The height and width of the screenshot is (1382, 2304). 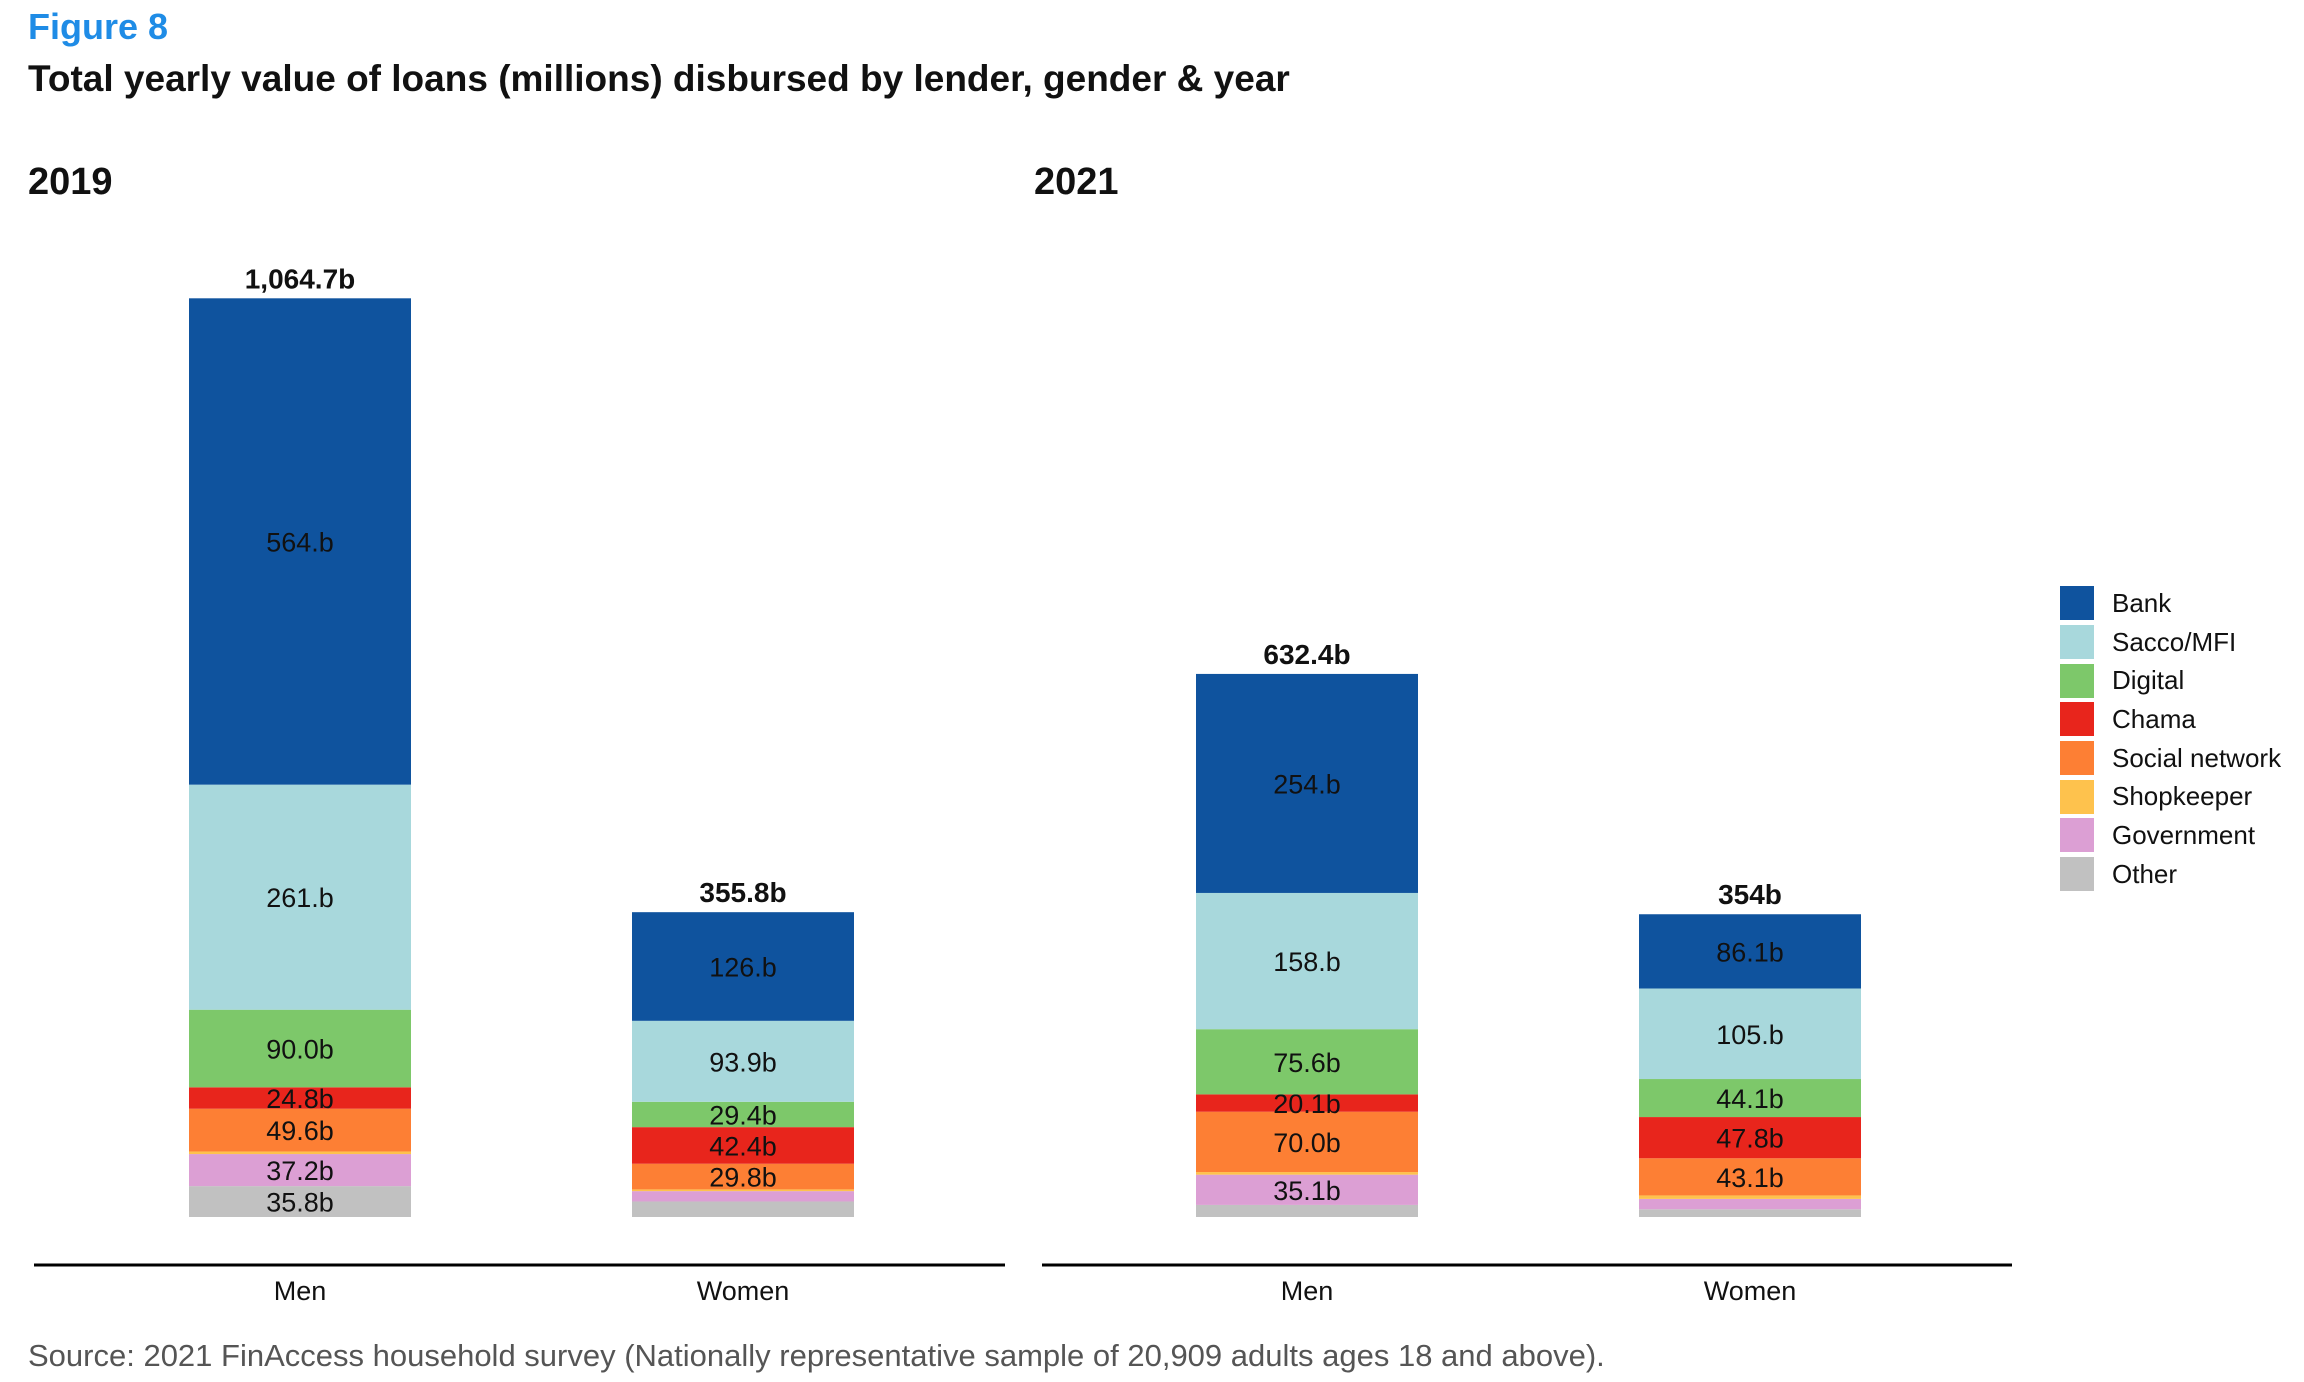 I want to click on legend-label: Sacco/MFI, so click(x=2174, y=641).